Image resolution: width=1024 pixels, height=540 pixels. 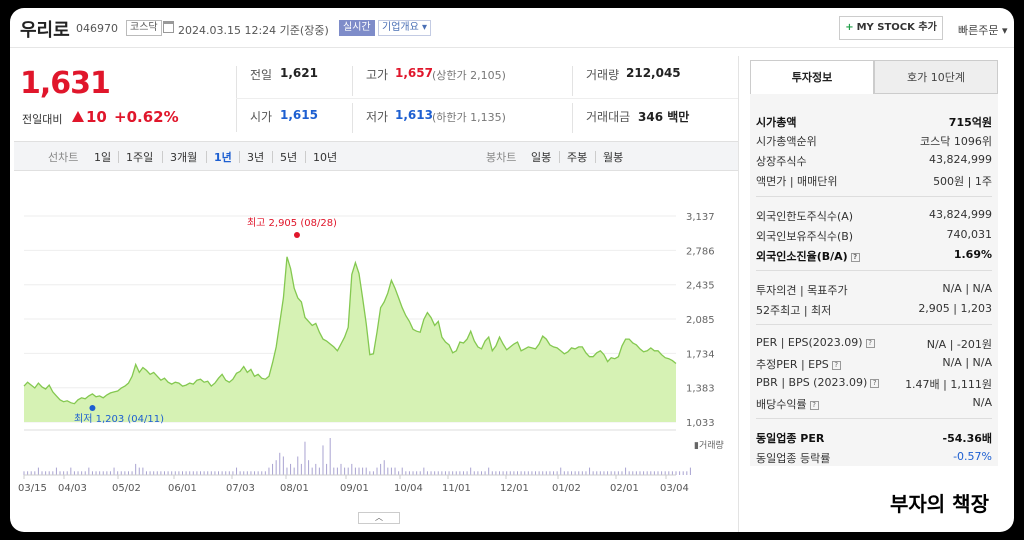 What do you see at coordinates (891, 28) in the screenshot?
I see `add-my-stock-button: + MY STOCK 추가` at bounding box center [891, 28].